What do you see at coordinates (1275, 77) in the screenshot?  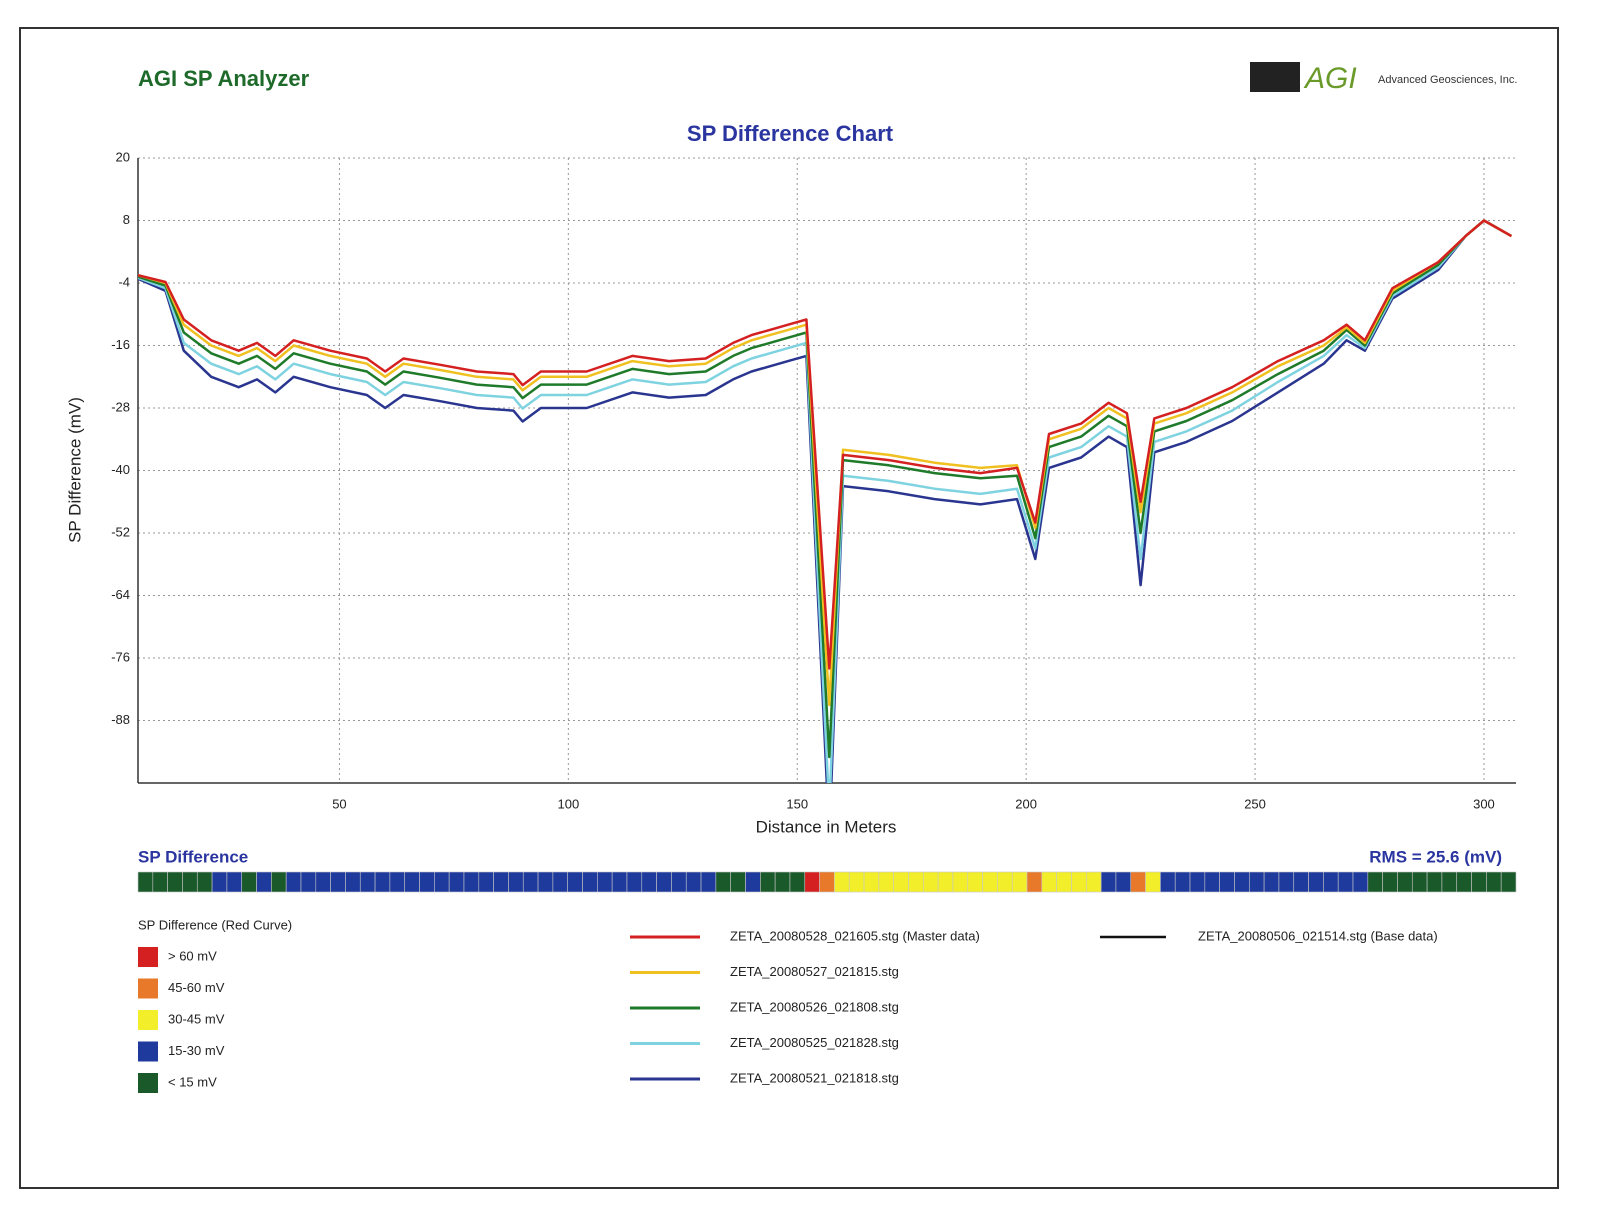 I see `logo-globe` at bounding box center [1275, 77].